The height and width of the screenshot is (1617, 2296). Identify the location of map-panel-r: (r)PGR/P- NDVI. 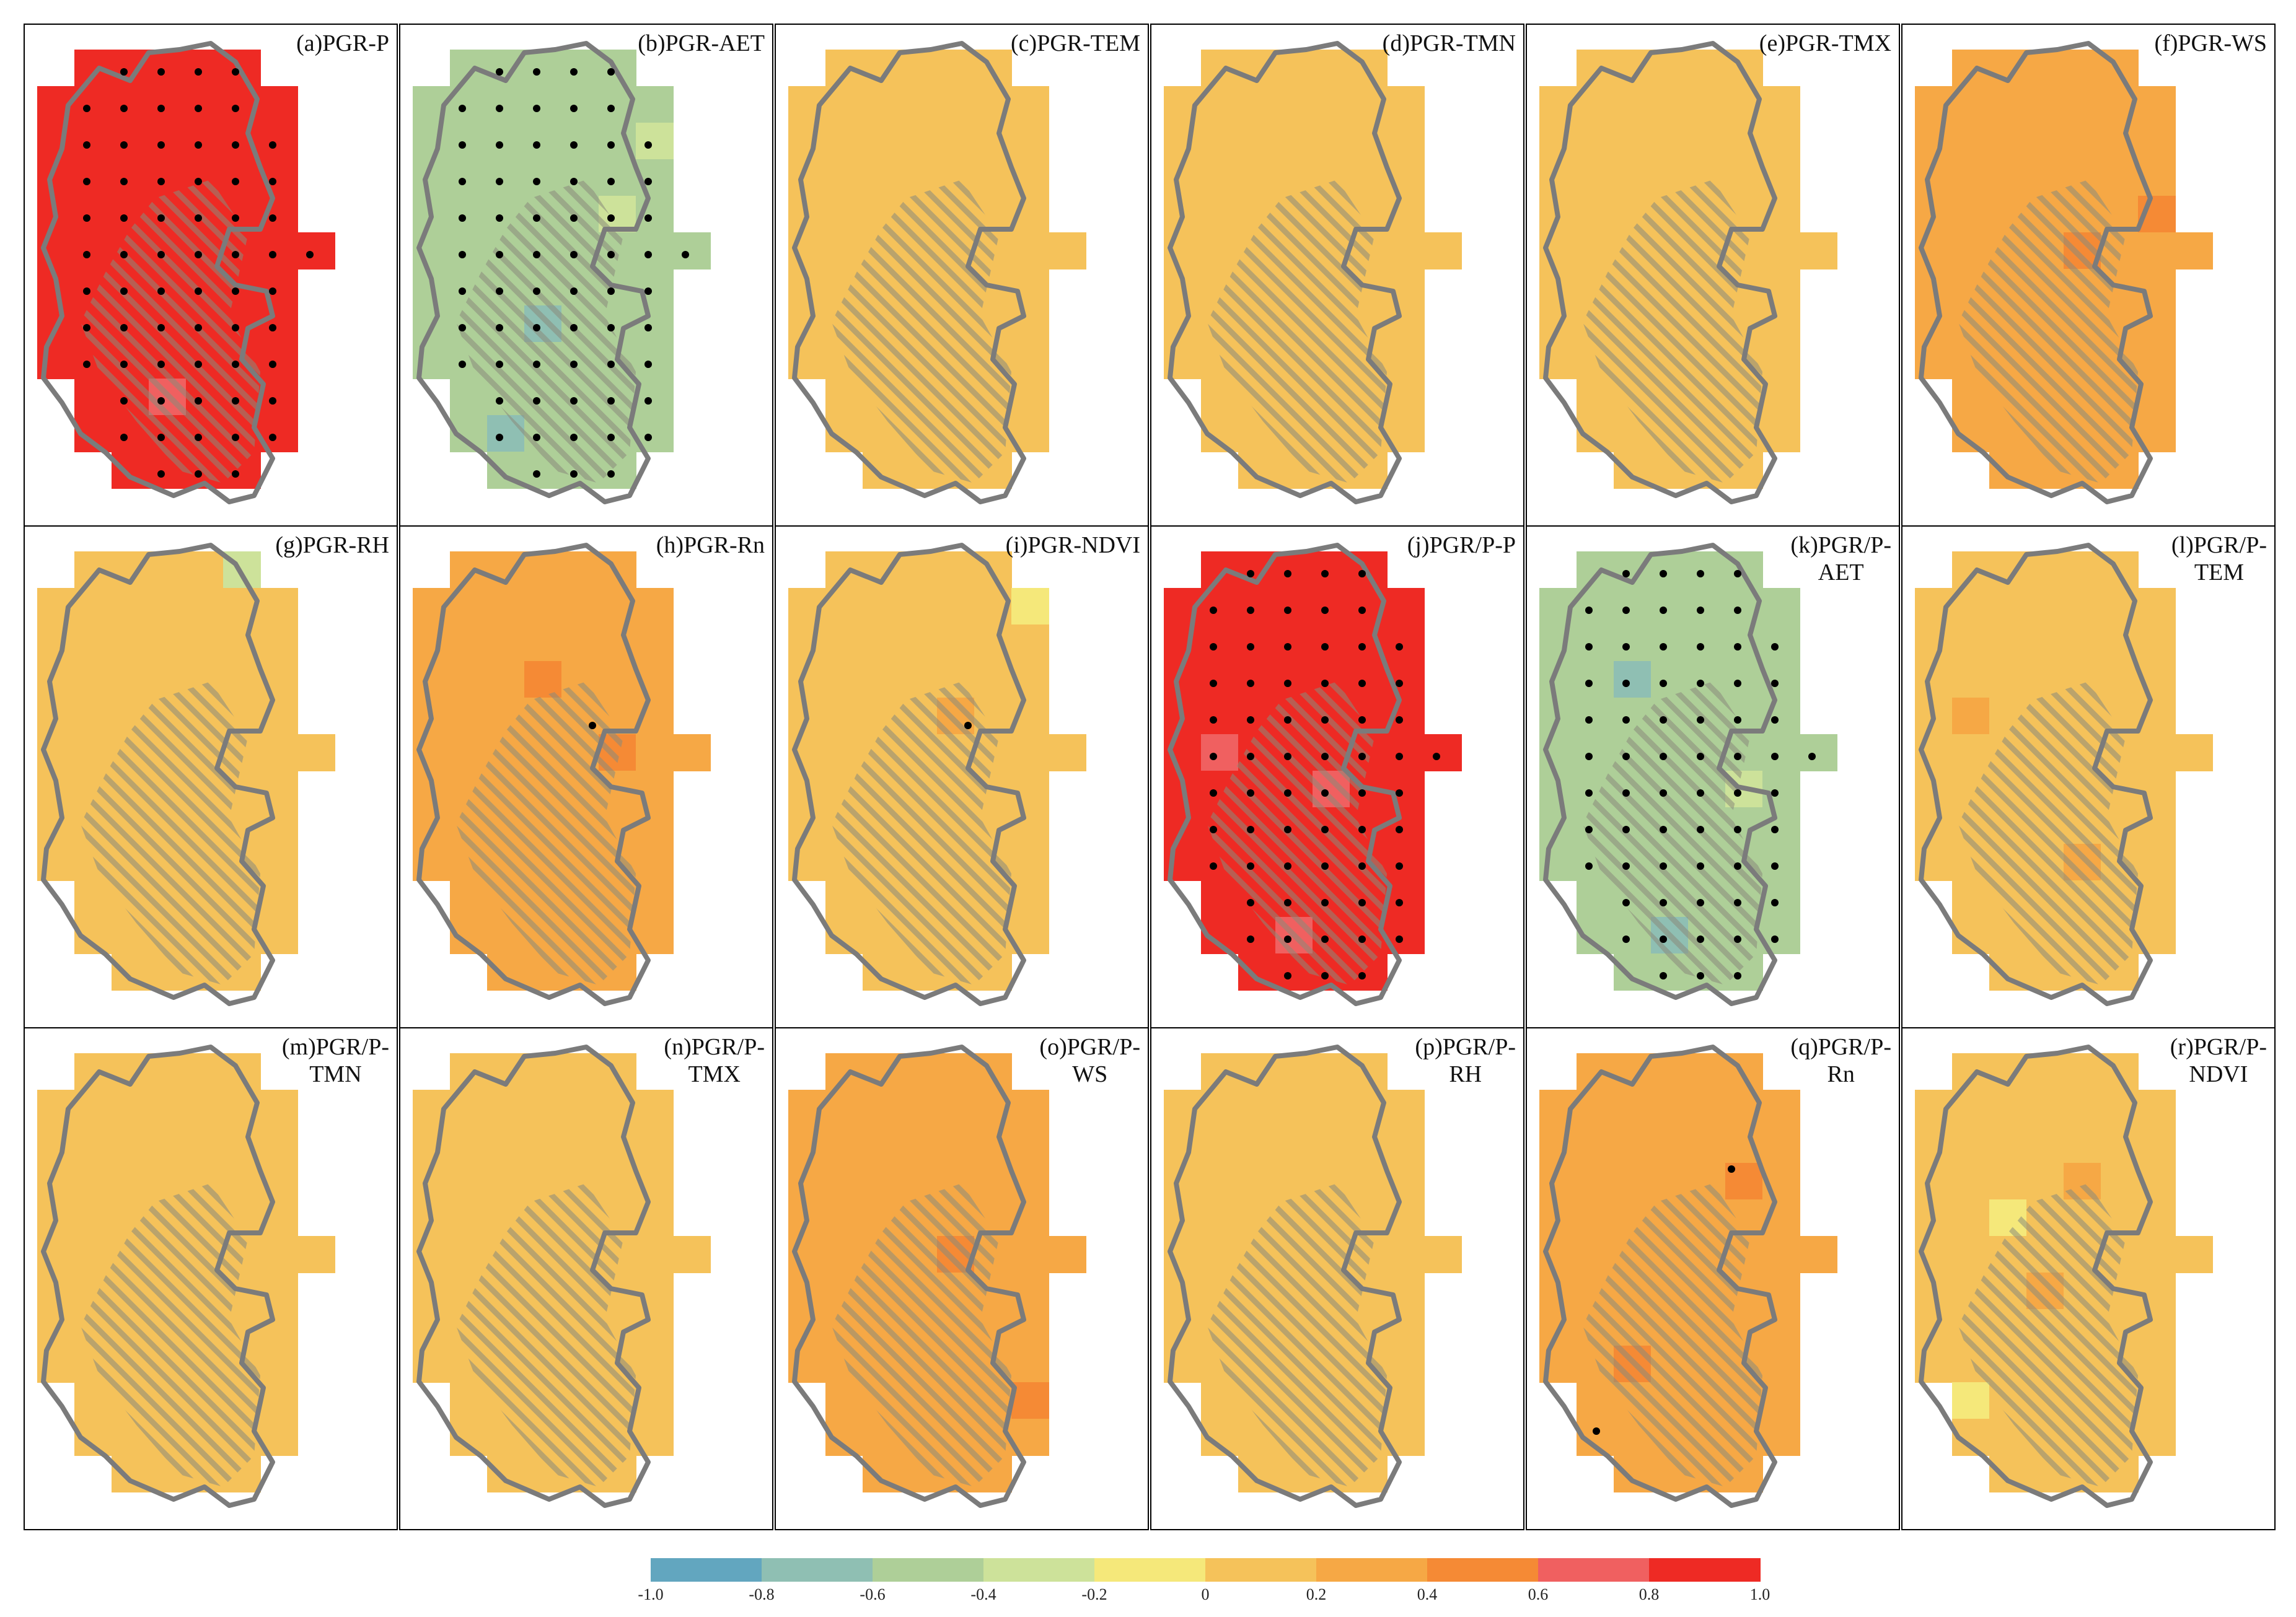
(2088, 1278).